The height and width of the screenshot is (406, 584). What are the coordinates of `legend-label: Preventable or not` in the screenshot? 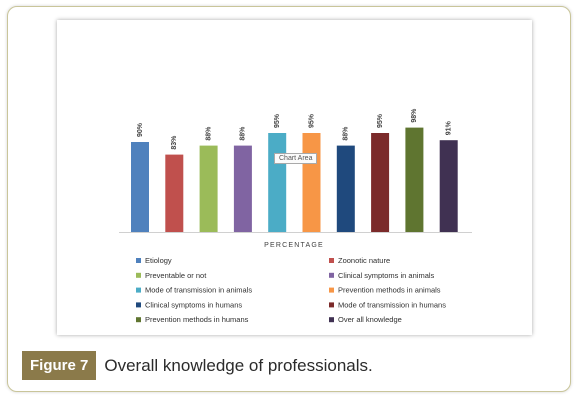 It's located at (176, 275).